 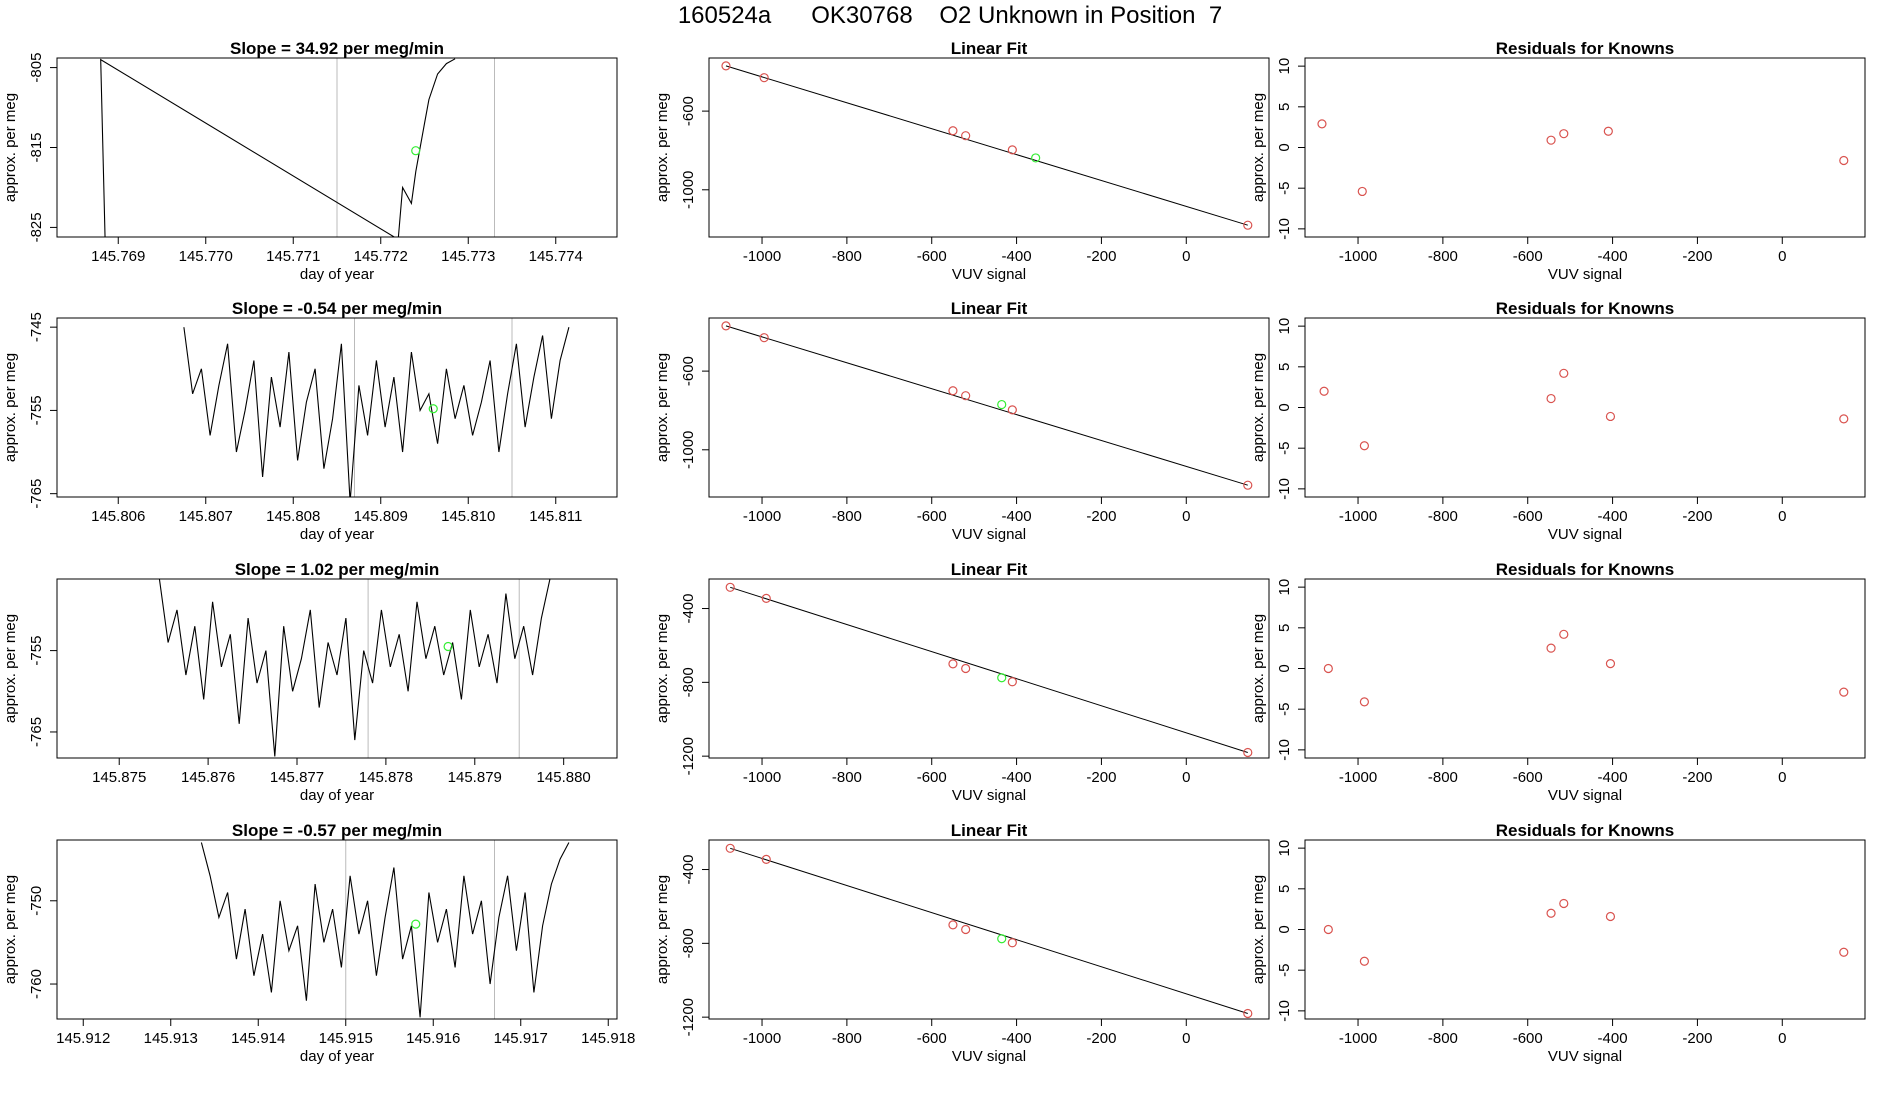 I want to click on x-axis-label: day of year, so click(x=337, y=795).